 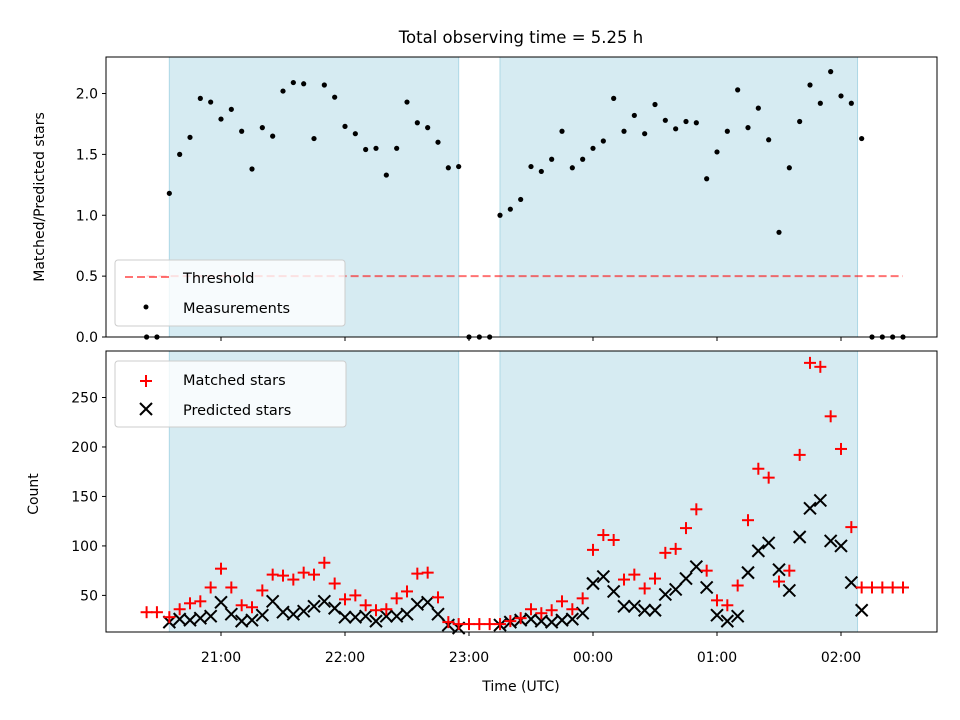 I want to click on legend-predicted-swatch, so click(x=146, y=409).